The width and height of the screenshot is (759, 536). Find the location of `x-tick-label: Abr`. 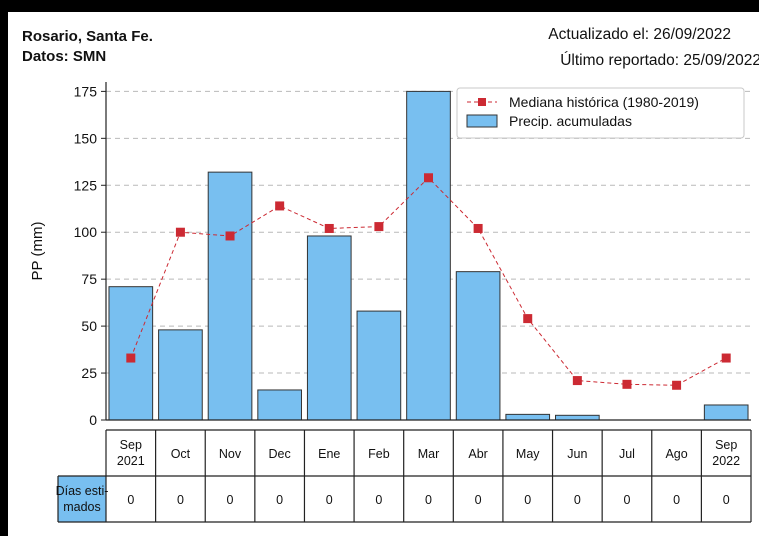

x-tick-label: Abr is located at coordinates (477, 454).